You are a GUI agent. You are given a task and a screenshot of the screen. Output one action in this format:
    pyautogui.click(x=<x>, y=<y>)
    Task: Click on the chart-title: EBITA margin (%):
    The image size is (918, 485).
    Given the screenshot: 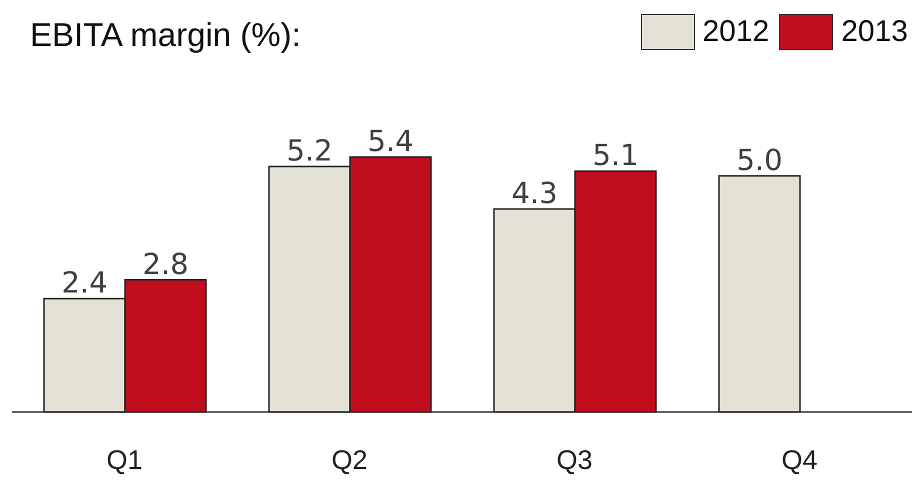 What is the action you would take?
    pyautogui.click(x=165, y=35)
    